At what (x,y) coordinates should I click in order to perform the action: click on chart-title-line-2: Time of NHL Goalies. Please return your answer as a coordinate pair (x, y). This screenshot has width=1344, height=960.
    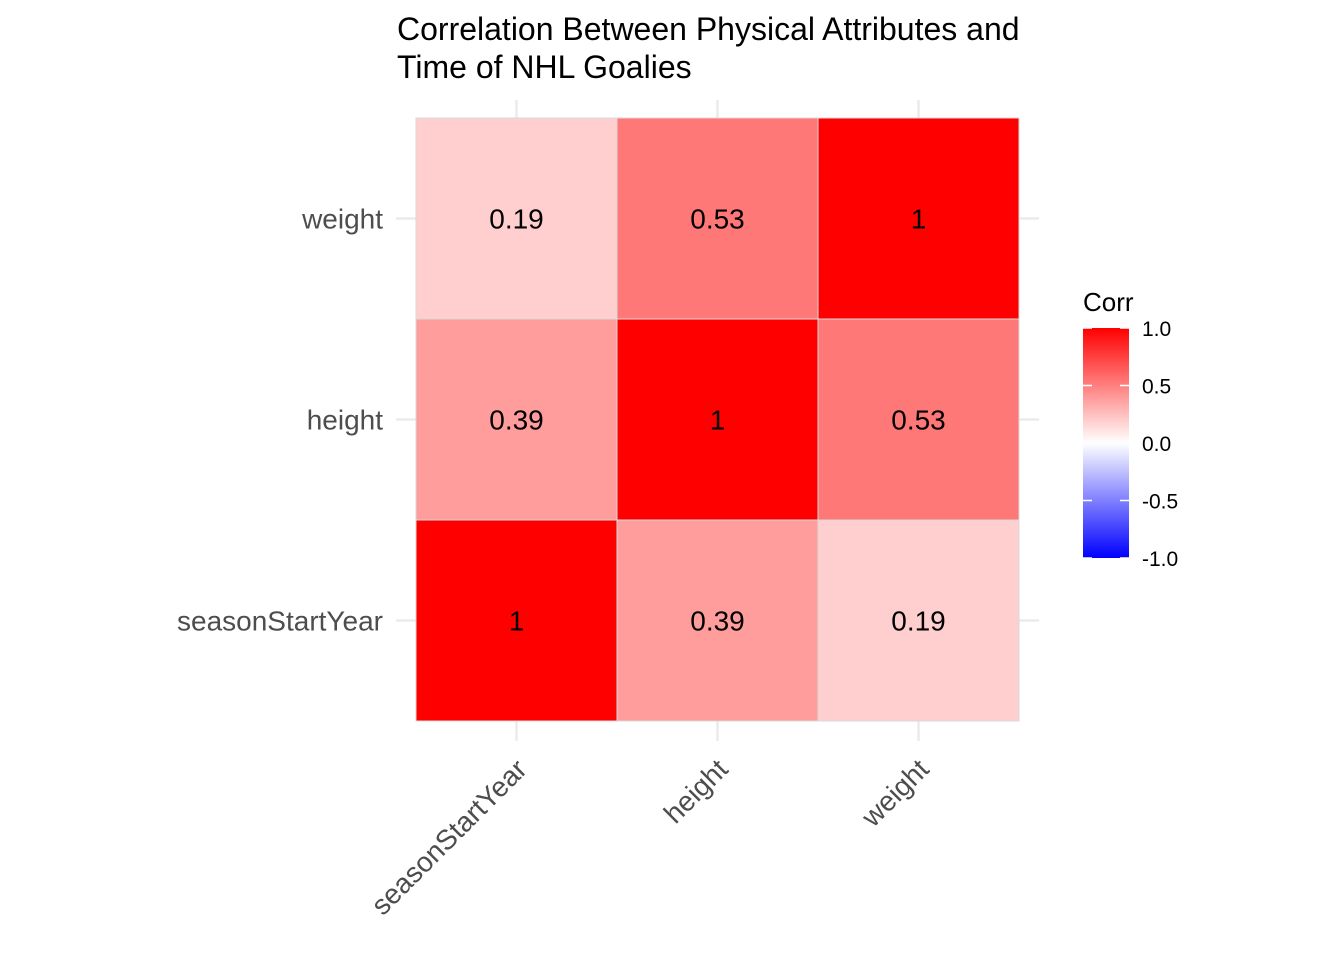
    Looking at the image, I should click on (544, 67).